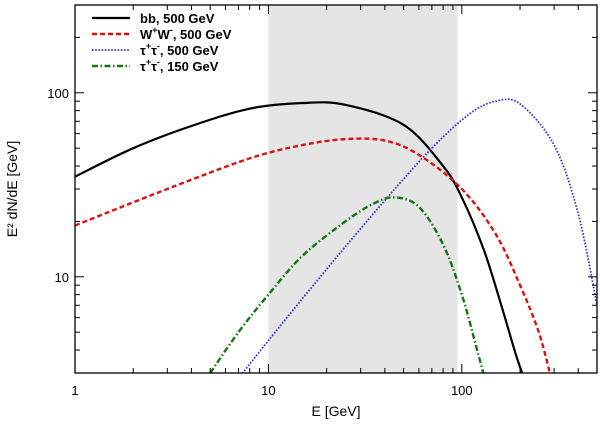 This screenshot has width=600, height=424. What do you see at coordinates (12, 189) in the screenshot?
I see `y-axis-label: E² dN/dE [GeV]` at bounding box center [12, 189].